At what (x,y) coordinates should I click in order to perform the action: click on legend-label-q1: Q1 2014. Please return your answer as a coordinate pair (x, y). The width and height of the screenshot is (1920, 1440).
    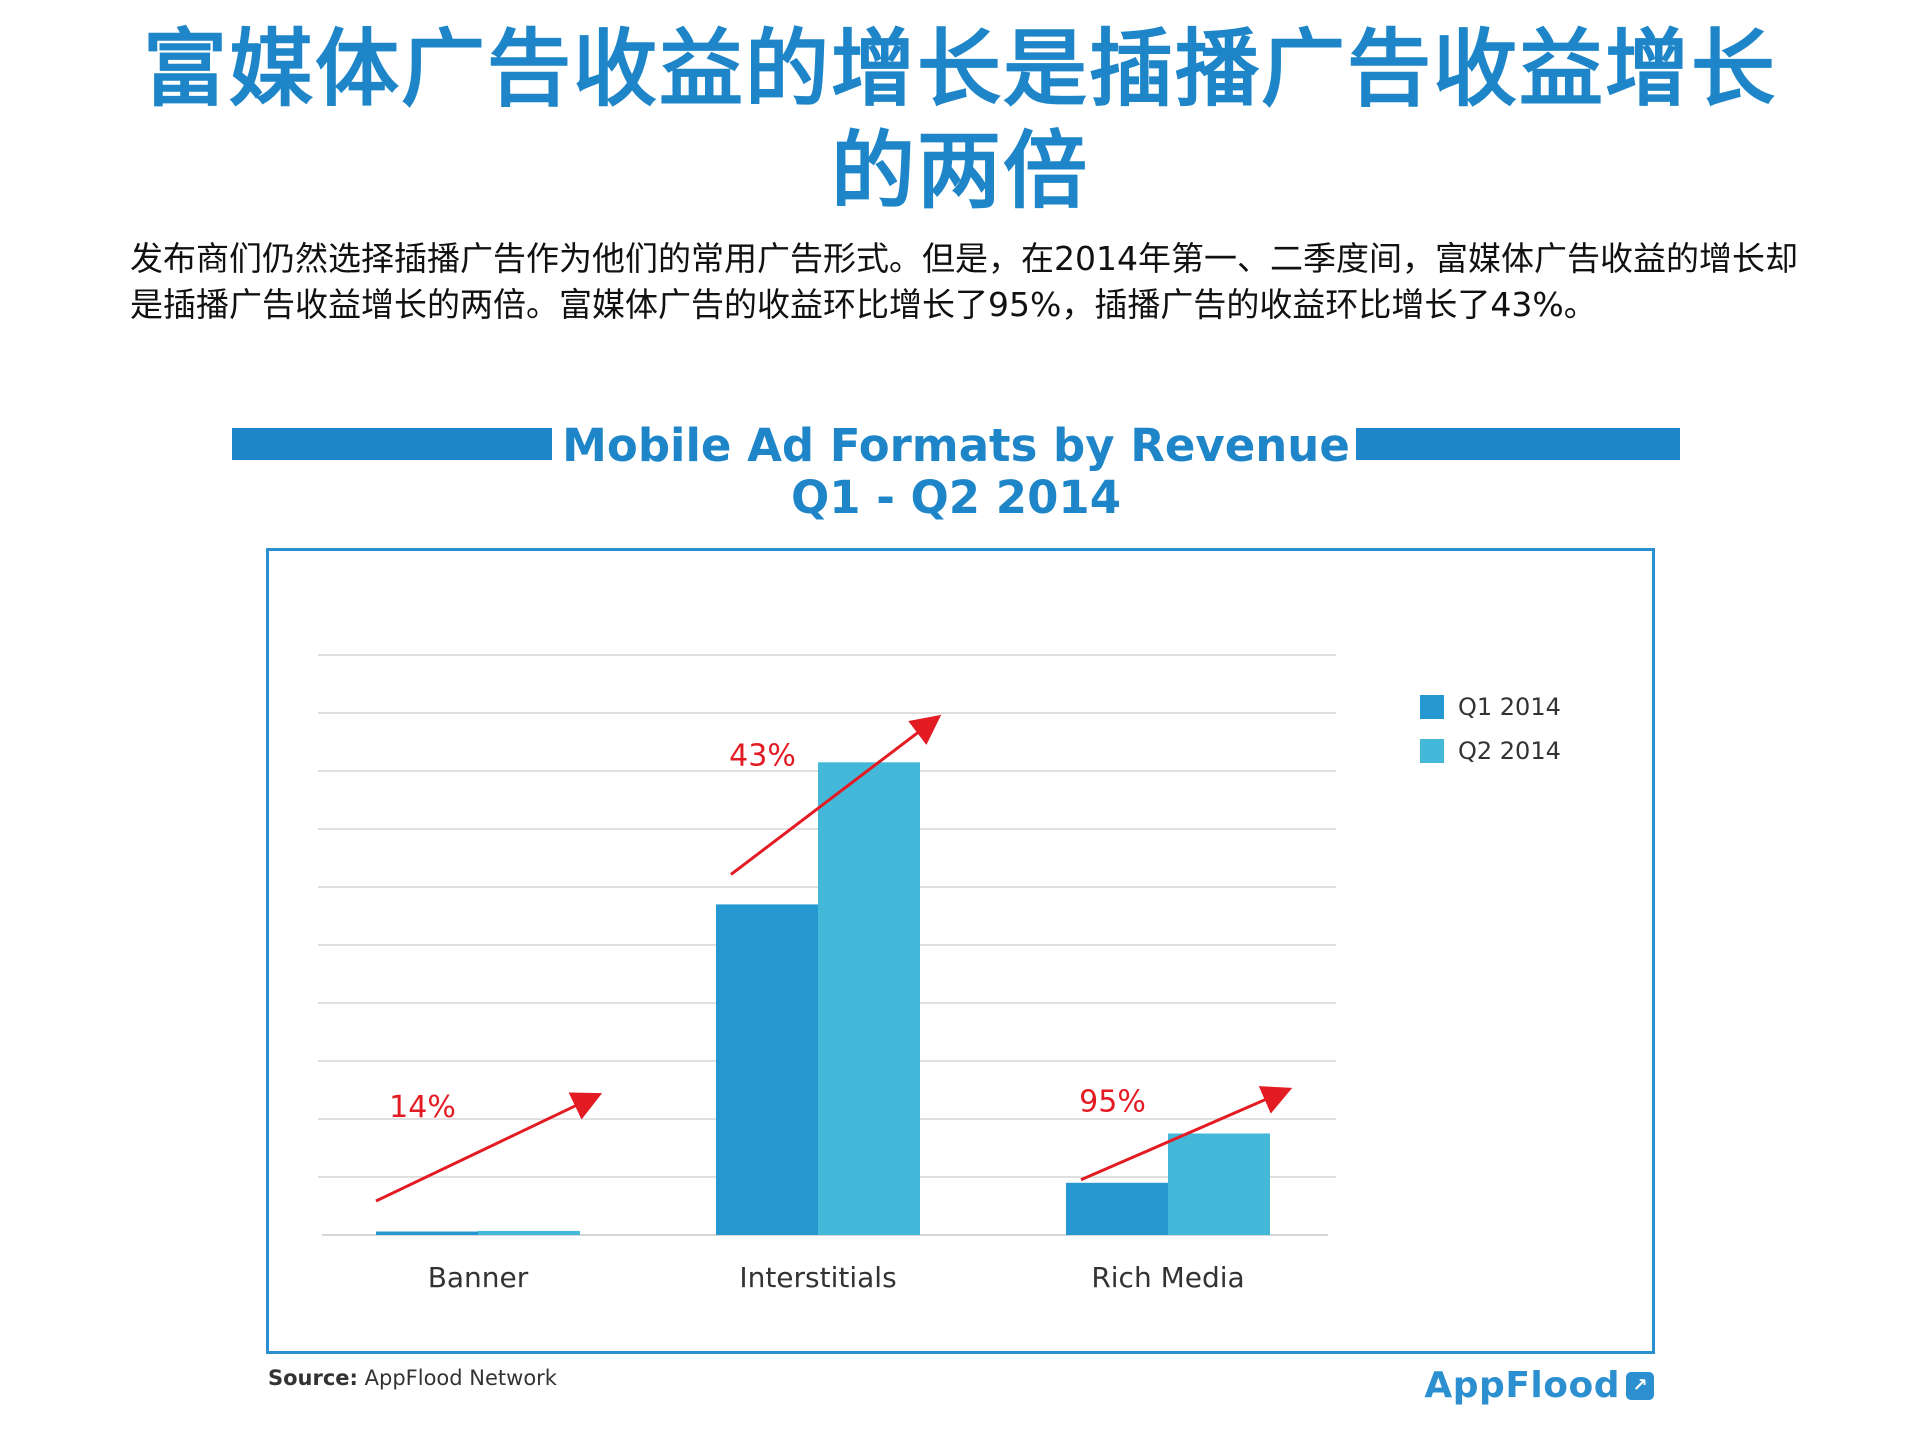
    Looking at the image, I should click on (1509, 707).